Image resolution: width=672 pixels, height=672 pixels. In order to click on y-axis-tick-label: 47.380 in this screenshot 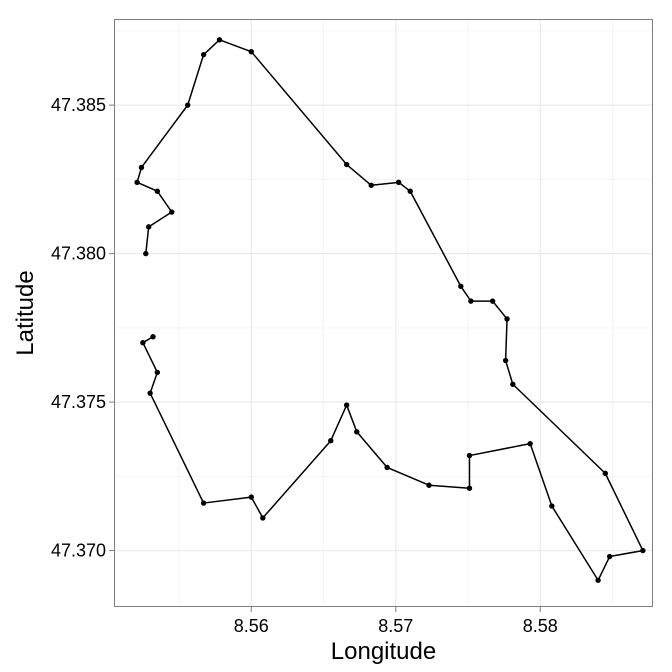, I will do `click(78, 254)`.